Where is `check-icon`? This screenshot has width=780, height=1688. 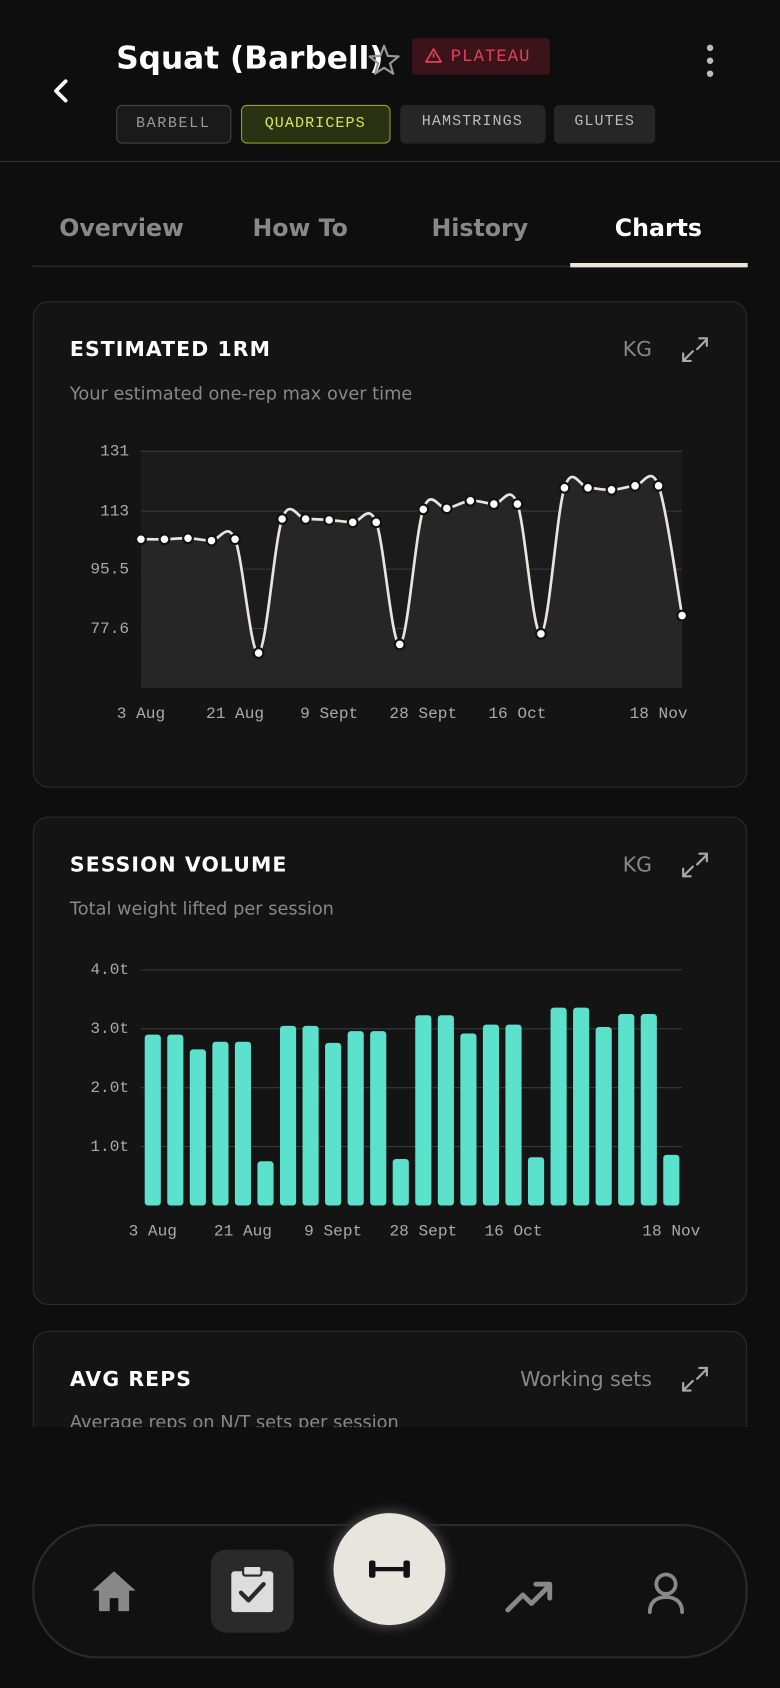
check-icon is located at coordinates (252, 1592).